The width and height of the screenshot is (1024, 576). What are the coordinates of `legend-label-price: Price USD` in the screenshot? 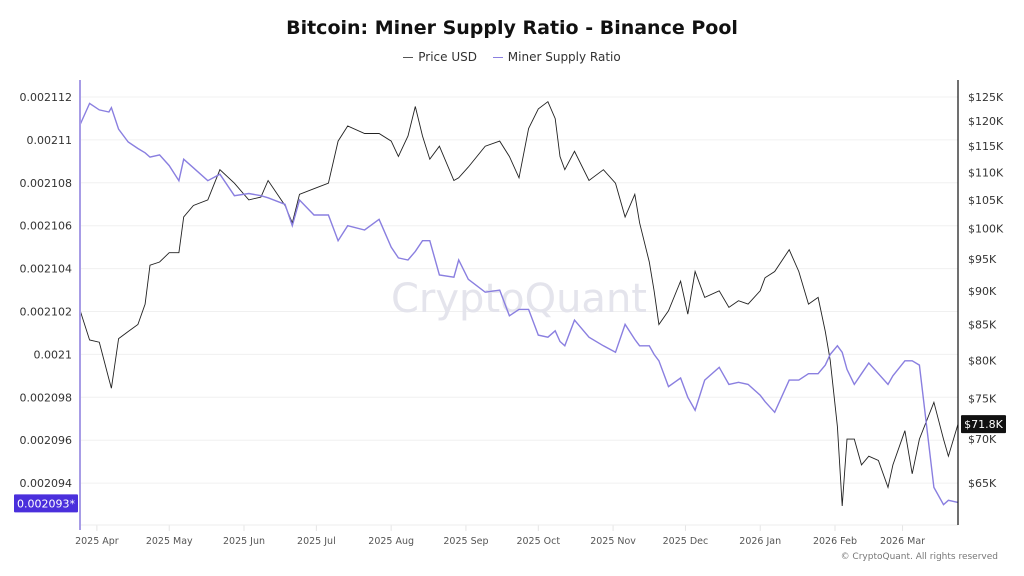 It's located at (447, 57).